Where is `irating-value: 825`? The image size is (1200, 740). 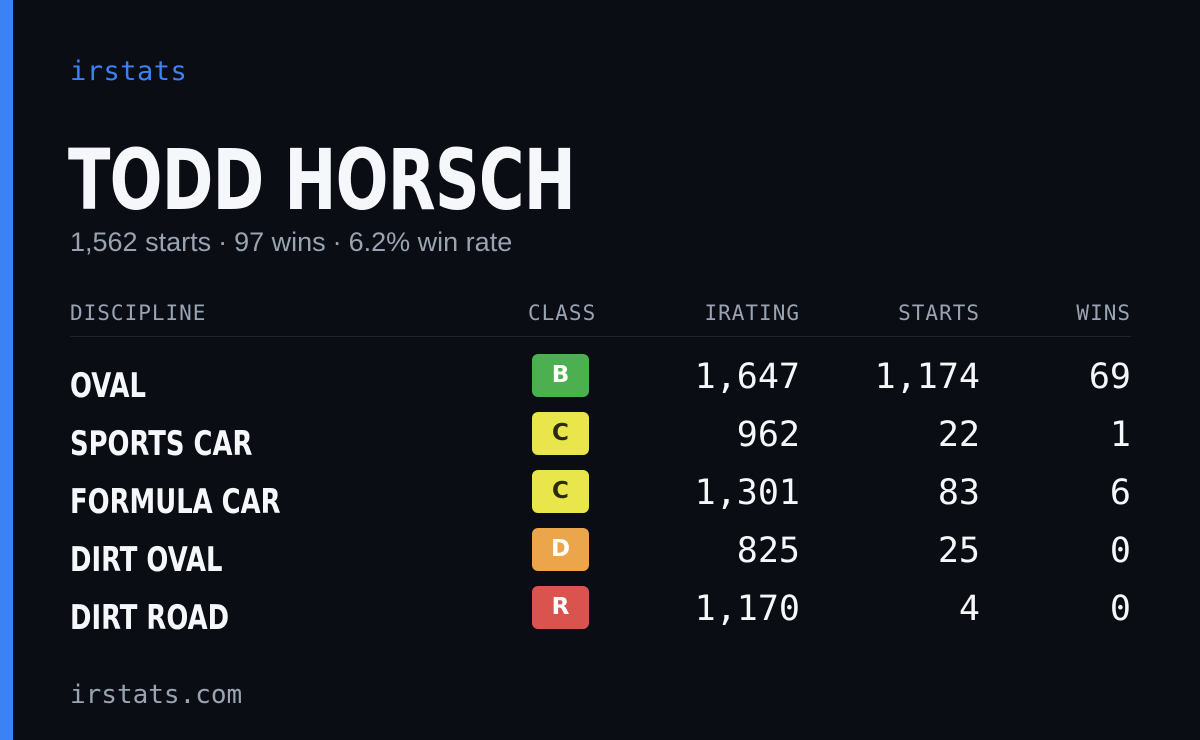 irating-value: 825 is located at coordinates (768, 551).